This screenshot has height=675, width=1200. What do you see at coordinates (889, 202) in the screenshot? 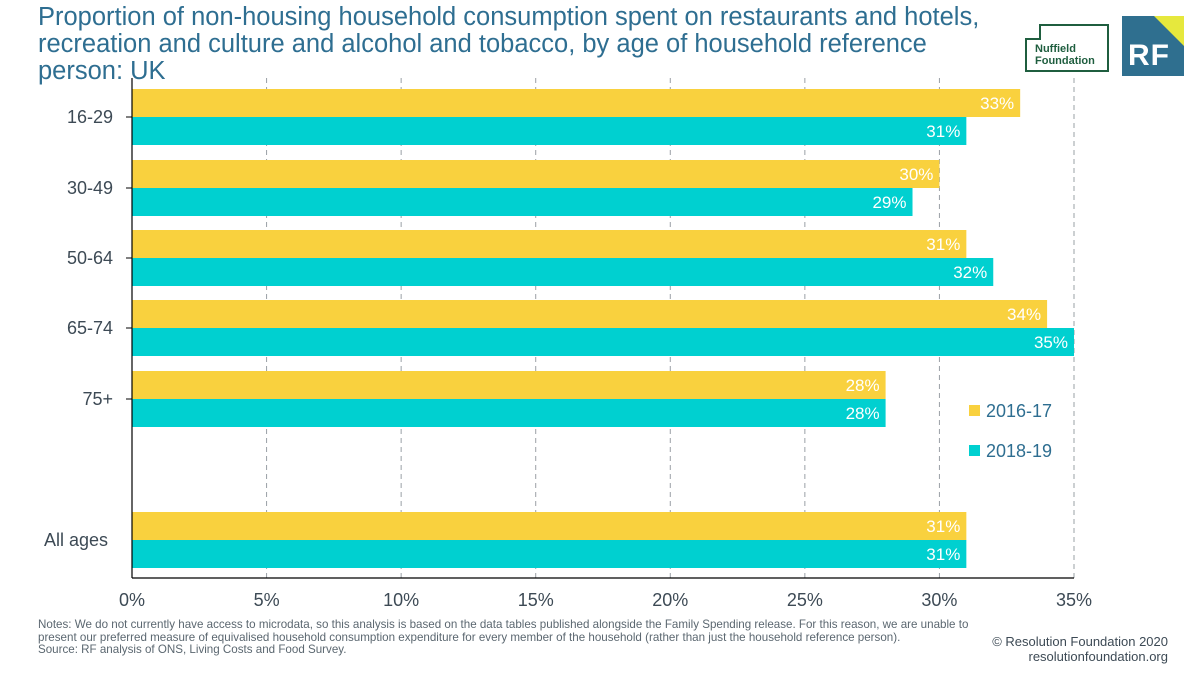
I see `data-label: 29%` at bounding box center [889, 202].